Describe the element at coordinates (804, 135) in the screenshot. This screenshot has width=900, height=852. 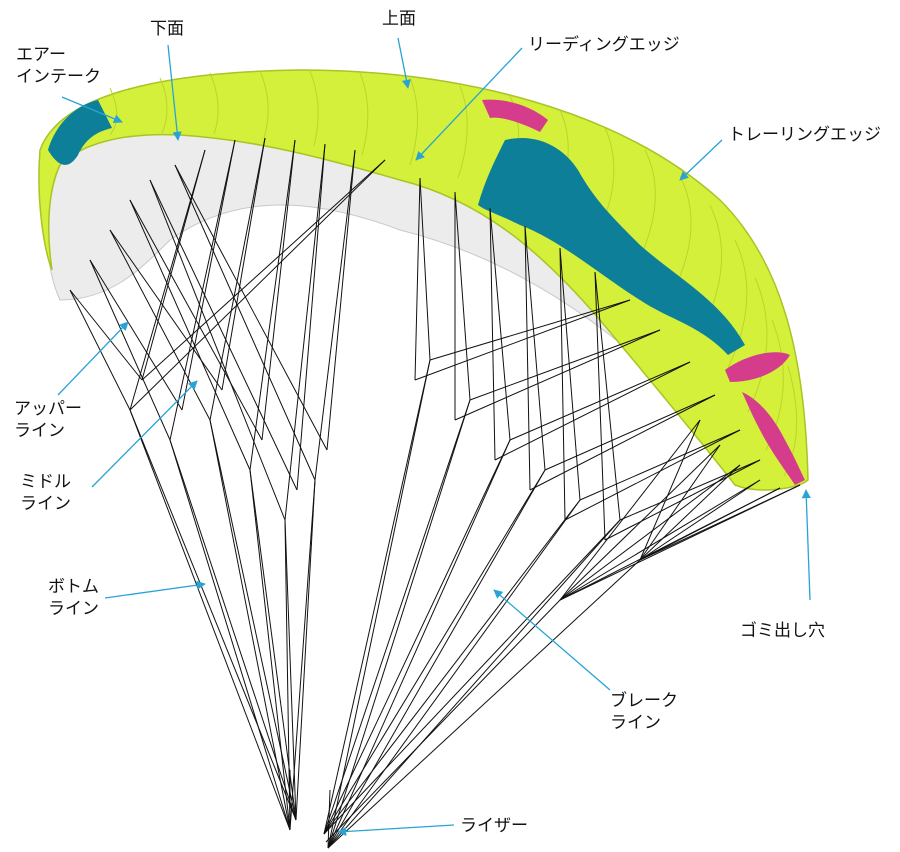
I see `label-trailing-edge: トレーリングエッジ` at that location.